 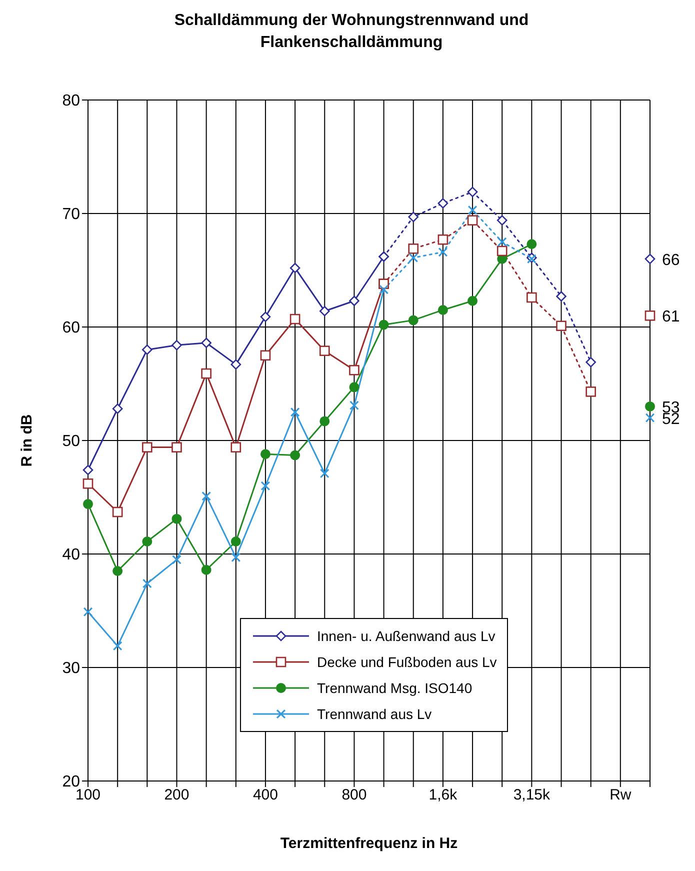 What do you see at coordinates (443, 795) in the screenshot?
I see `x-tick-label: 1,6k` at bounding box center [443, 795].